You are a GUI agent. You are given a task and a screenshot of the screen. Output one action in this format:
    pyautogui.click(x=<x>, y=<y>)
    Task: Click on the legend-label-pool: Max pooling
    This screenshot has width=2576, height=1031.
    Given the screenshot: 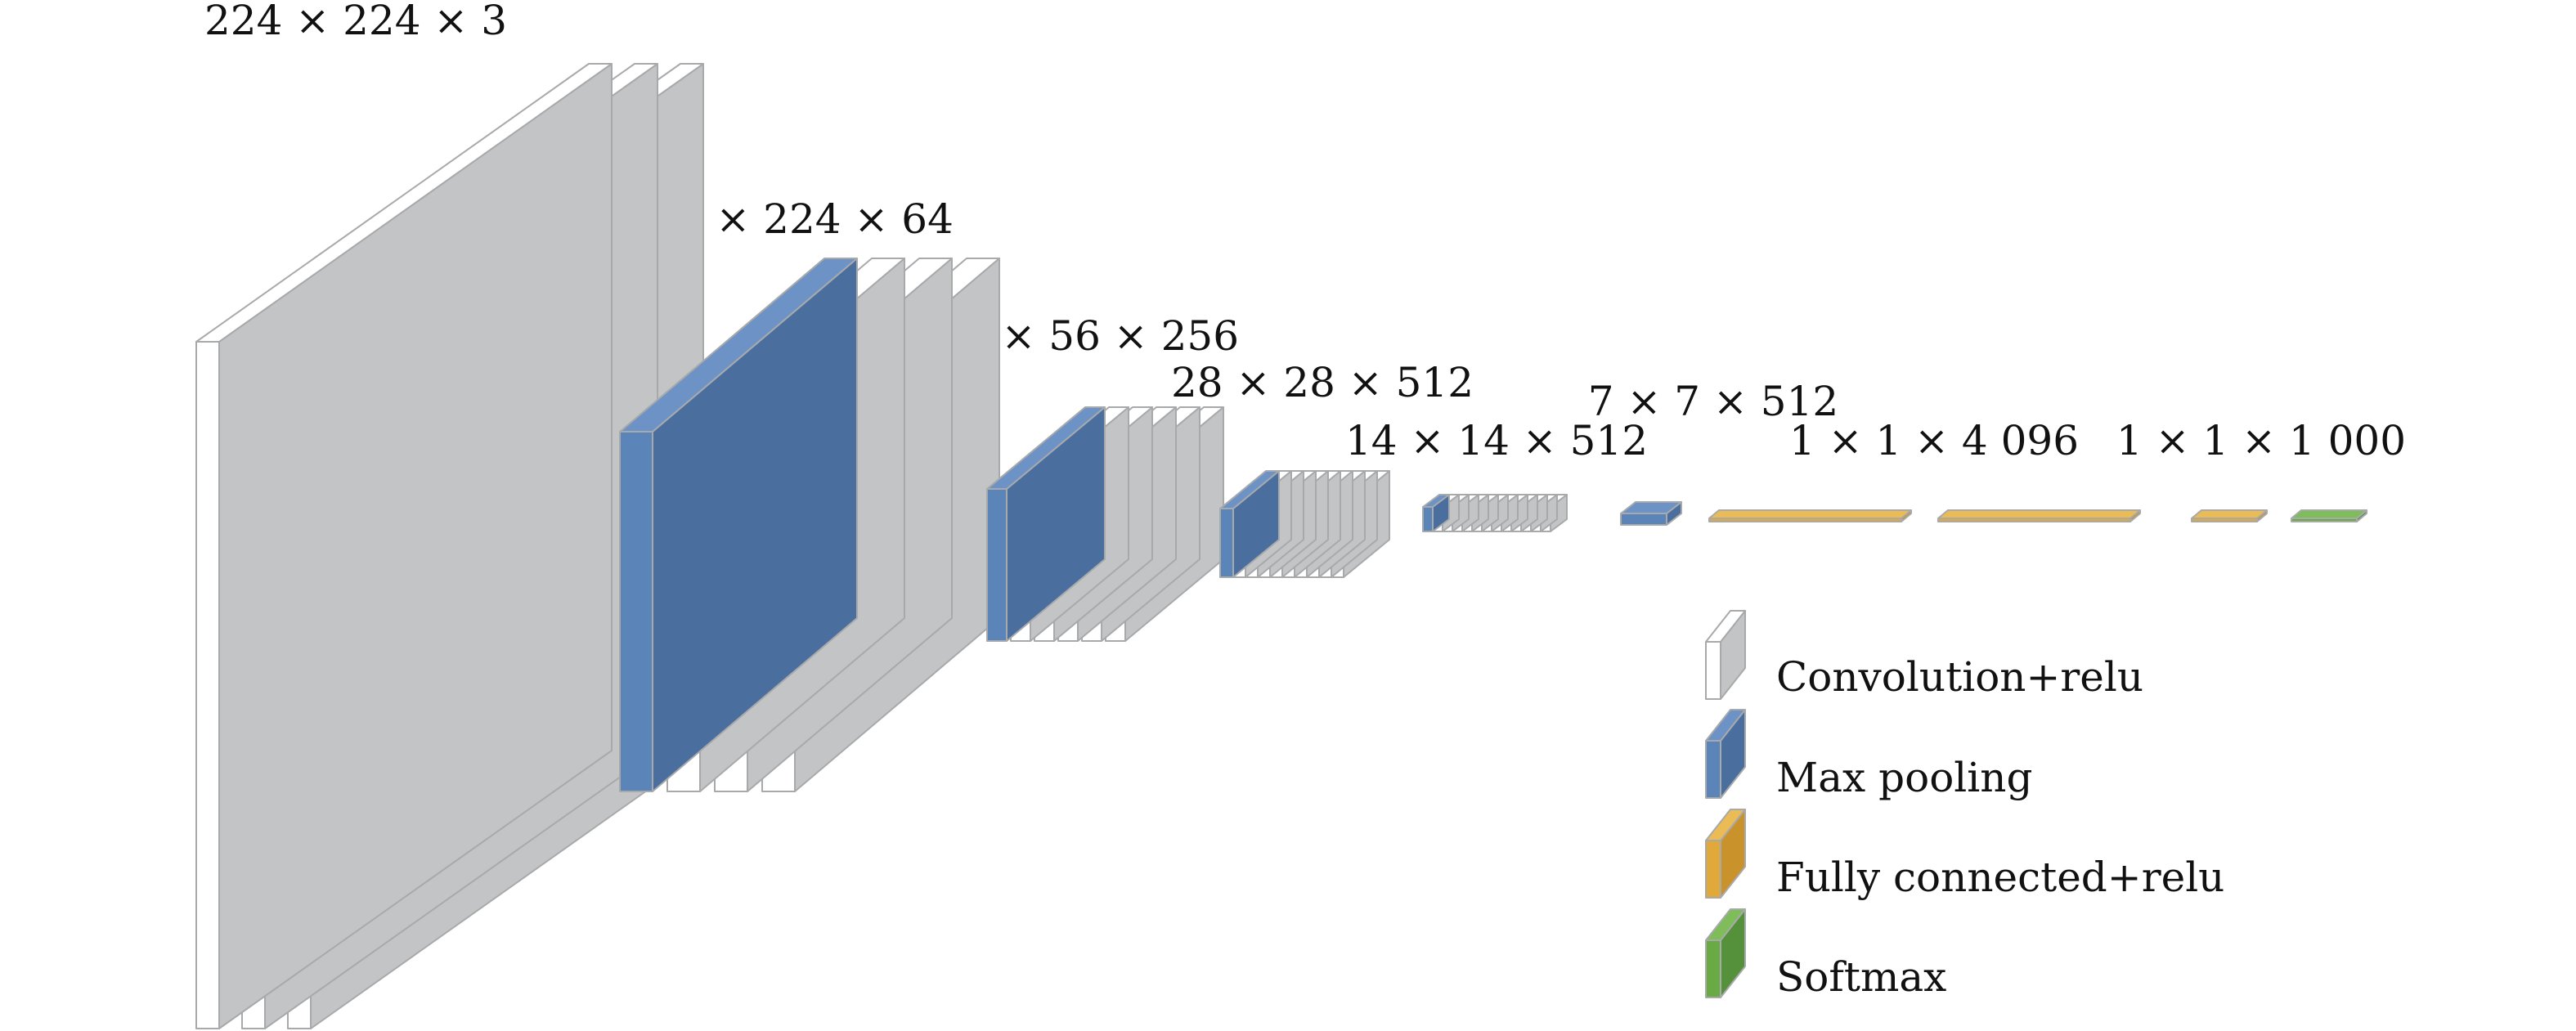 What is the action you would take?
    pyautogui.click(x=1904, y=777)
    